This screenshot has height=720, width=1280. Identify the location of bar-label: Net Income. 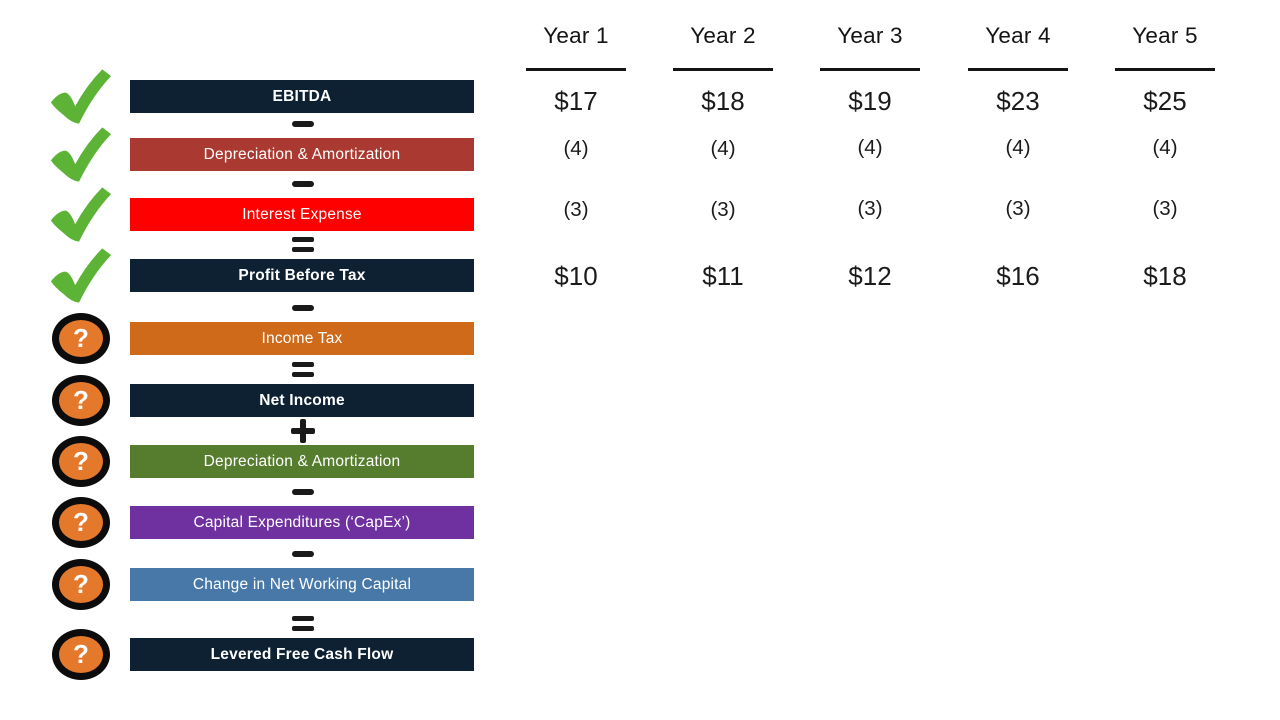
(302, 400).